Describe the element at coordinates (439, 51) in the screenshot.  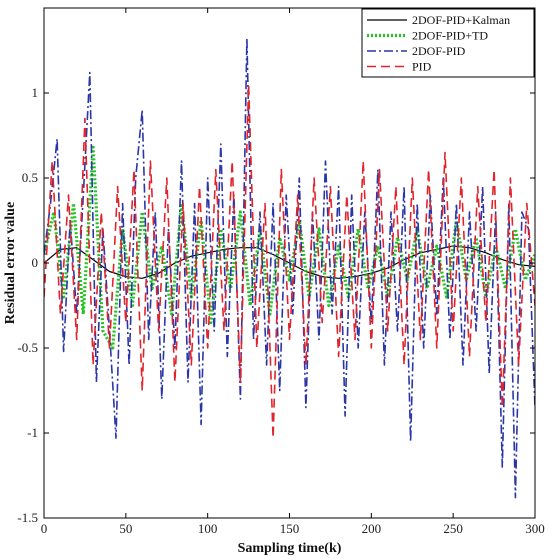
I see `legend-label: 2DOF-PID` at that location.